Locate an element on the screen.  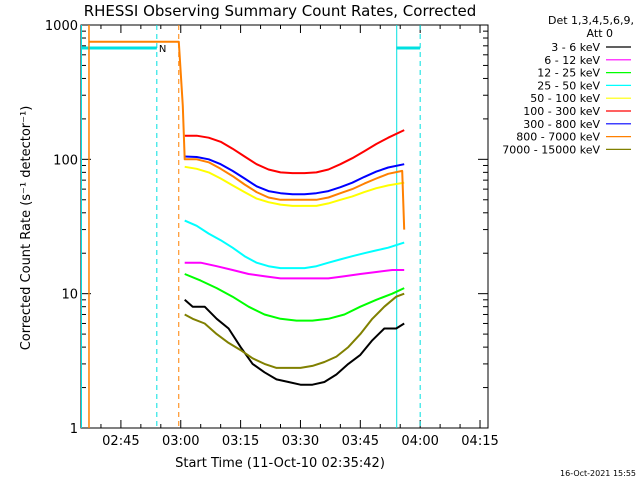
series-line-7000-15000-keV is located at coordinates (294, 330).